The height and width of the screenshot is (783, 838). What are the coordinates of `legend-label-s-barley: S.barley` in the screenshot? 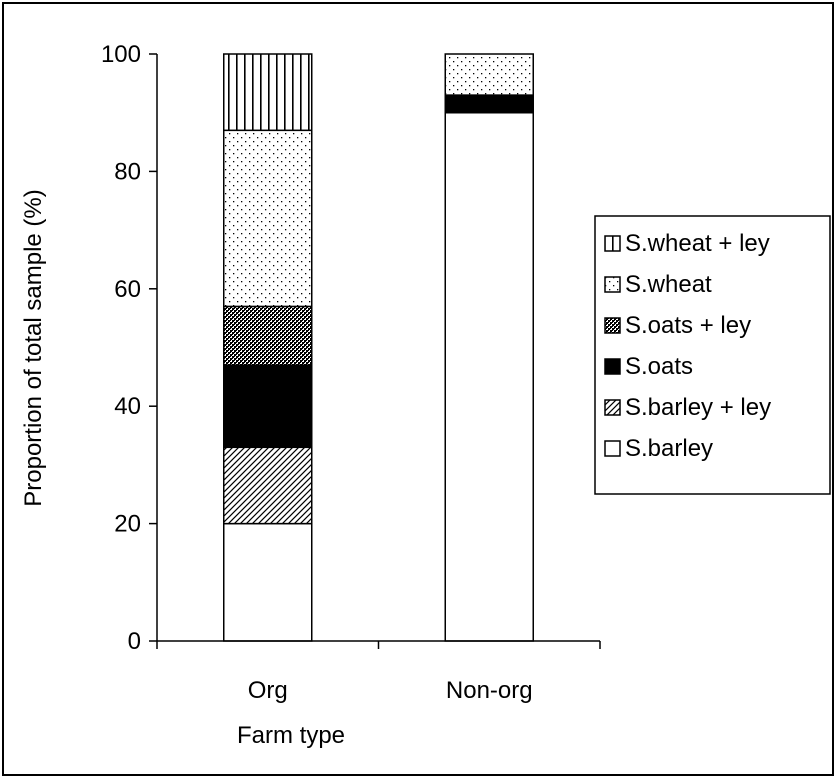 It's located at (669, 448).